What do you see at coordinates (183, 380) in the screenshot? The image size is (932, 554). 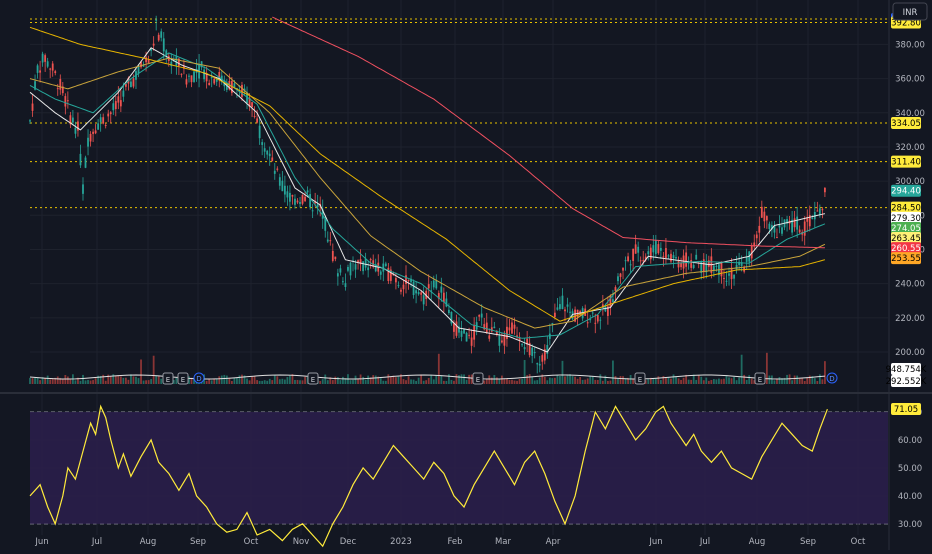 I see `earnings-marker-label: E` at bounding box center [183, 380].